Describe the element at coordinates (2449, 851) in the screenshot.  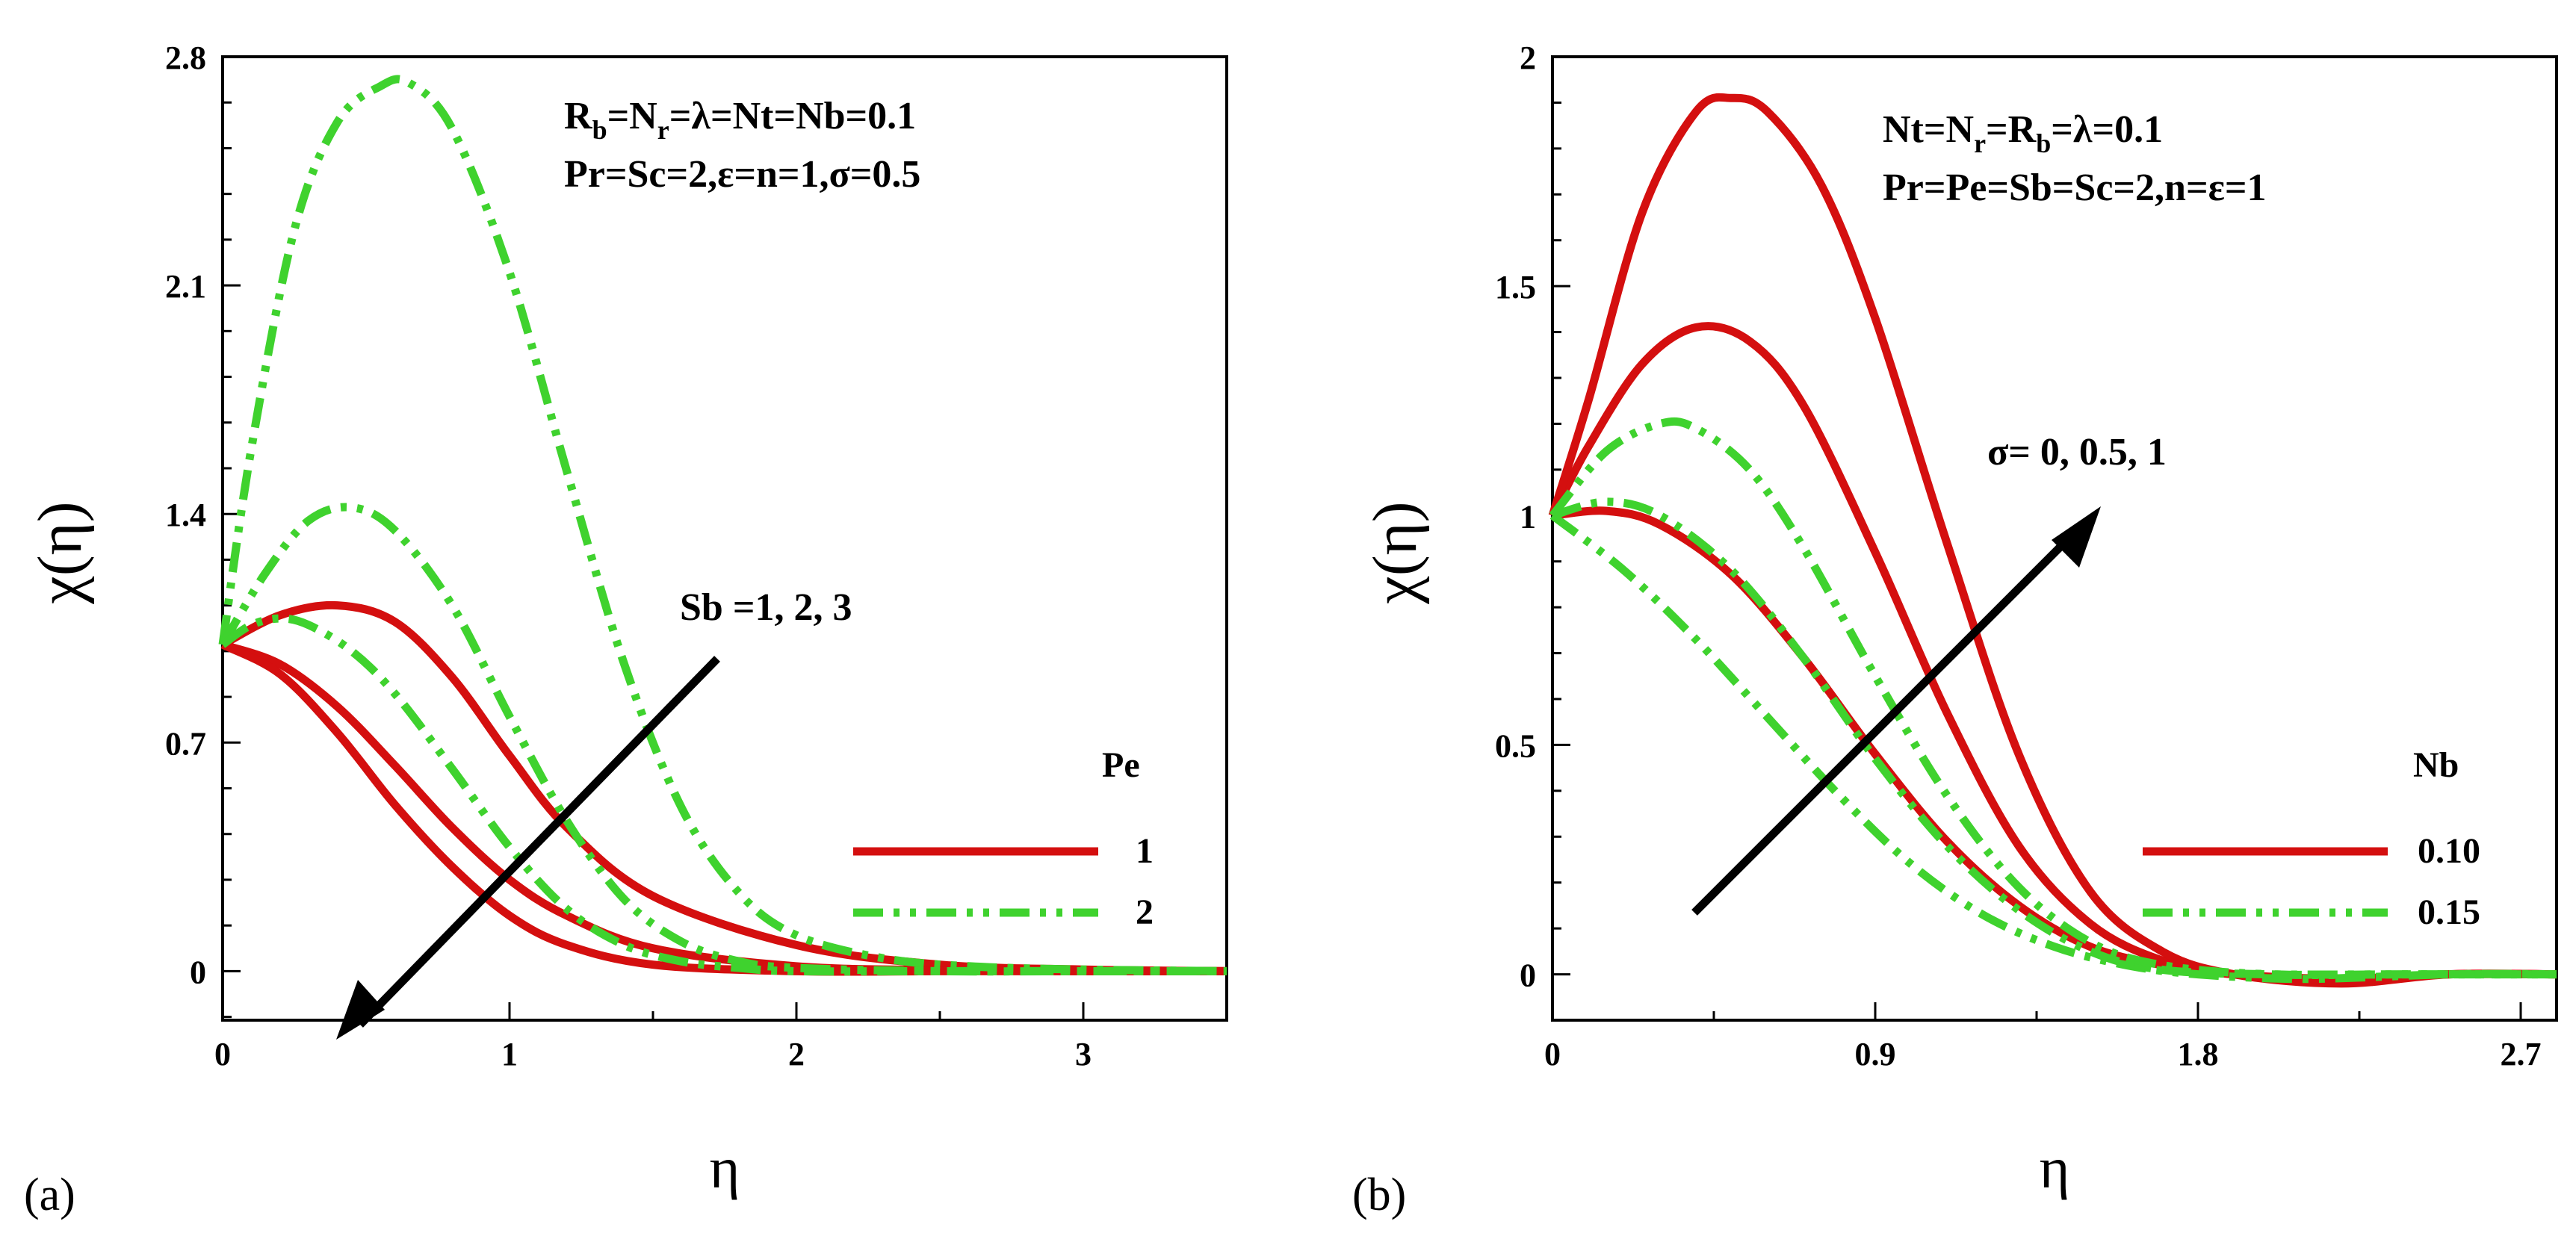
I see `legend-label-b-1: 0.10` at that location.